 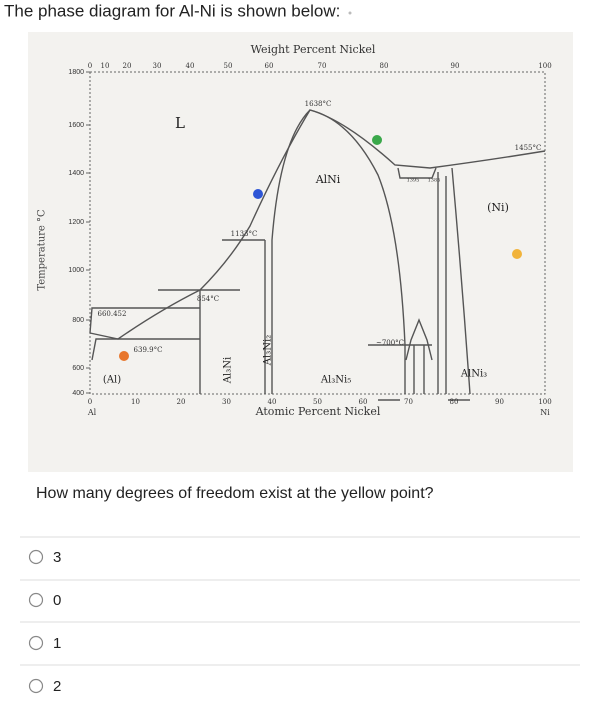 What do you see at coordinates (335, 380) in the screenshot?
I see `region-label: Al₃Ni₅` at bounding box center [335, 380].